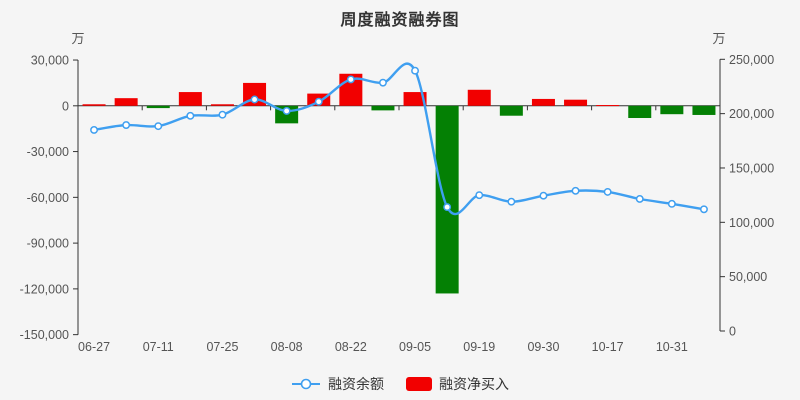 Image resolution: width=800 pixels, height=400 pixels. I want to click on y-axis-right-tick-label: 50,000, so click(748, 277).